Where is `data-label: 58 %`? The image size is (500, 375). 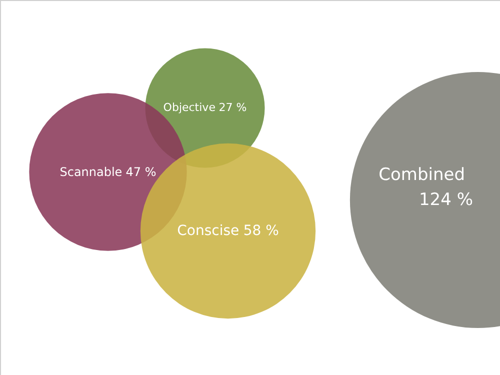
data-label: 58 % is located at coordinates (261, 231).